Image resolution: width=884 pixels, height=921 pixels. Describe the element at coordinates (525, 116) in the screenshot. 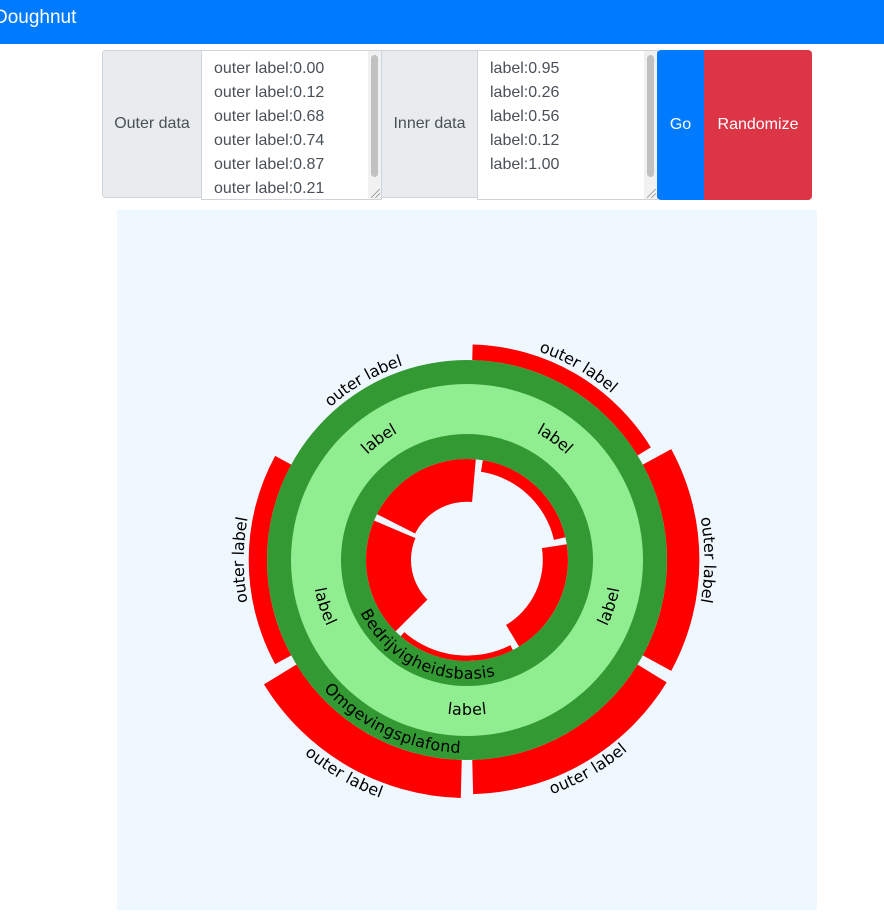

I see `inner-line: label:0.56` at that location.